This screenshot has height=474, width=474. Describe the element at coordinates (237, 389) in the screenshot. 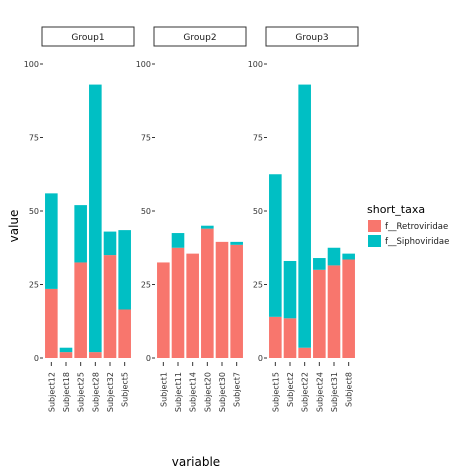

I see `x-tick-label: Subject7` at that location.